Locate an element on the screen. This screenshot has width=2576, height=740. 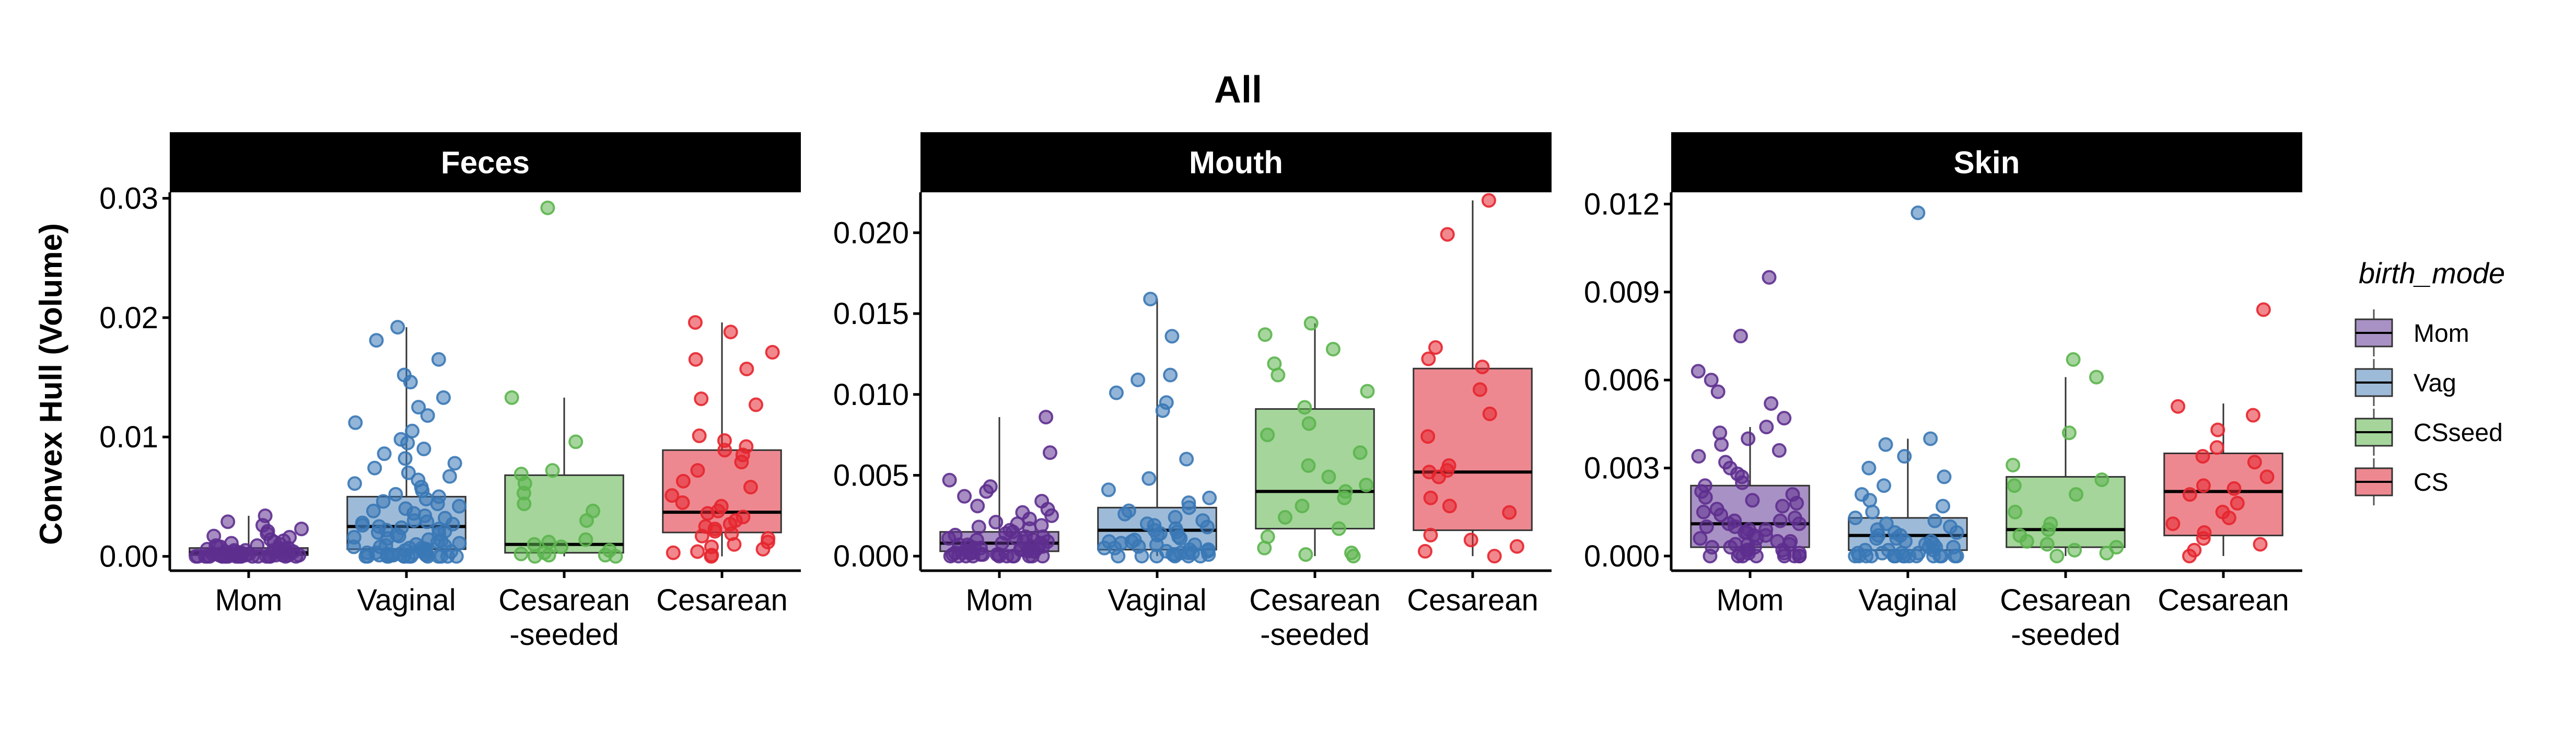
legend: birth_mode Mom Vag CSseed CS is located at coordinates (2429, 381).